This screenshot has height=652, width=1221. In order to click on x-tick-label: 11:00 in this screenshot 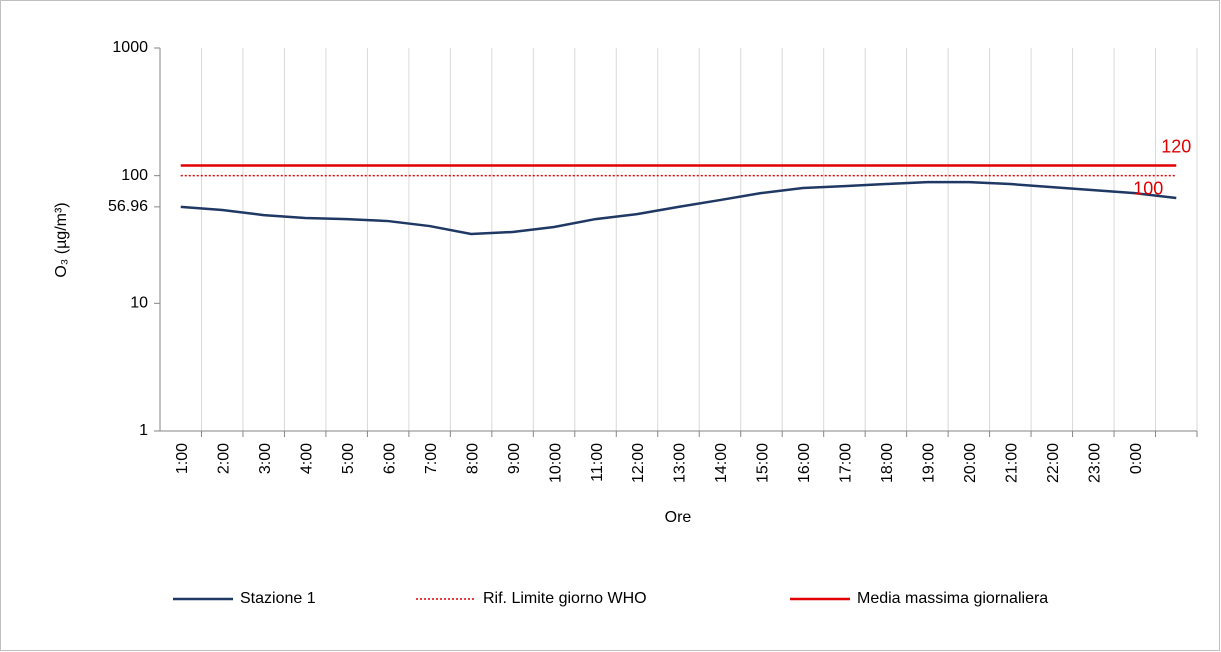, I will do `click(597, 462)`.